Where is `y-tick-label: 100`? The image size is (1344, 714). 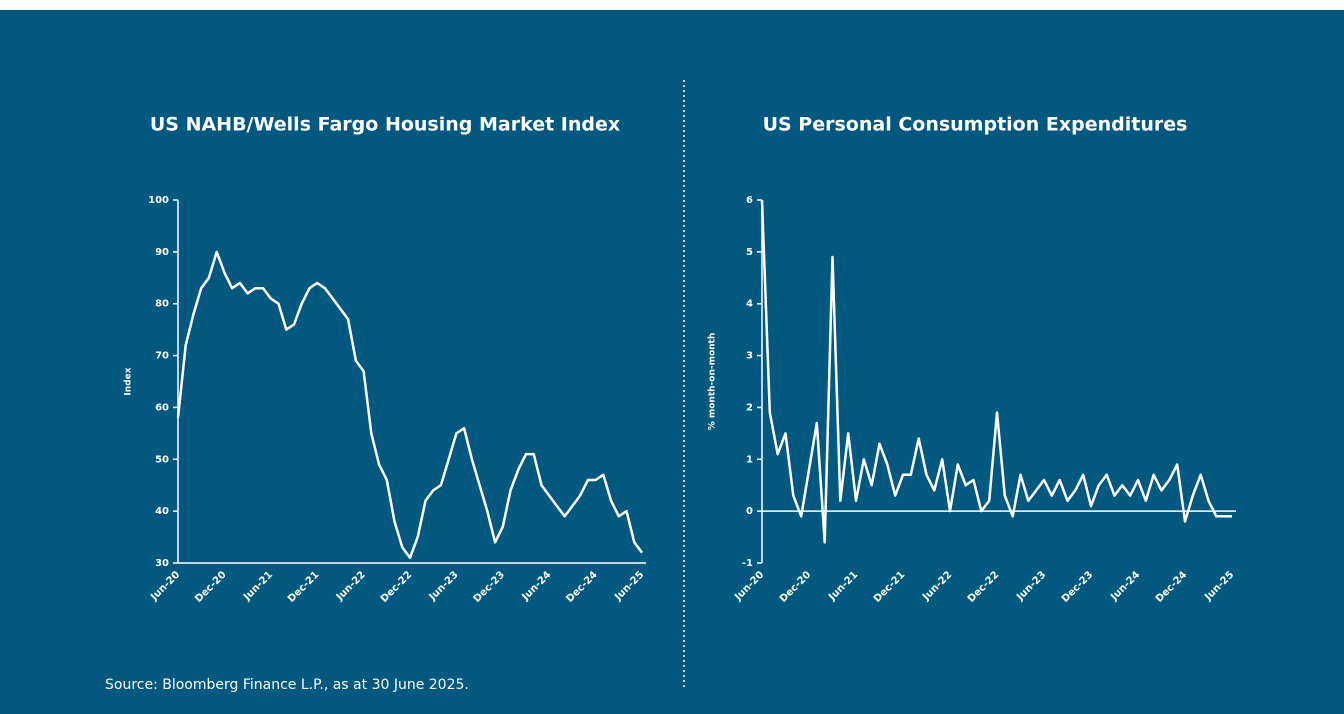 y-tick-label: 100 is located at coordinates (158, 200).